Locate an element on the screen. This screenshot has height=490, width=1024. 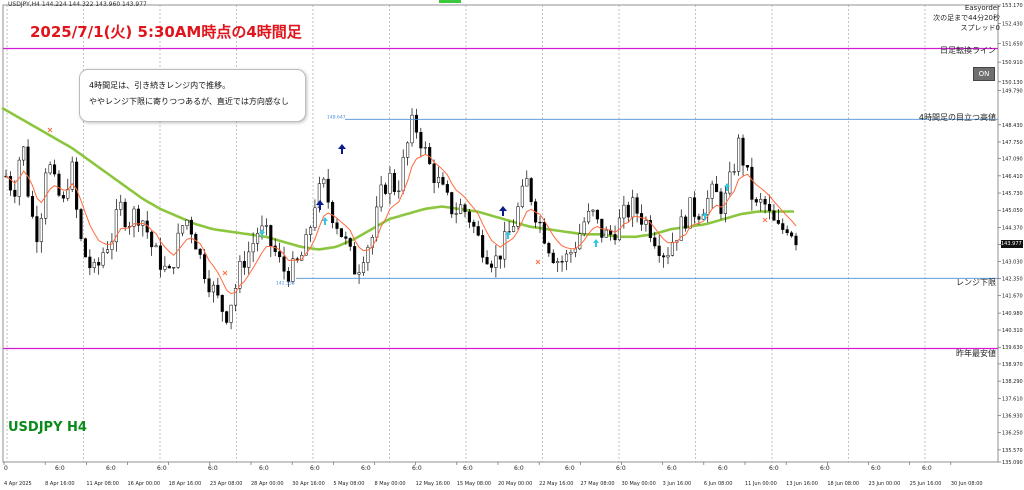
y-tick-label: 147.750 is located at coordinates (1012, 143).